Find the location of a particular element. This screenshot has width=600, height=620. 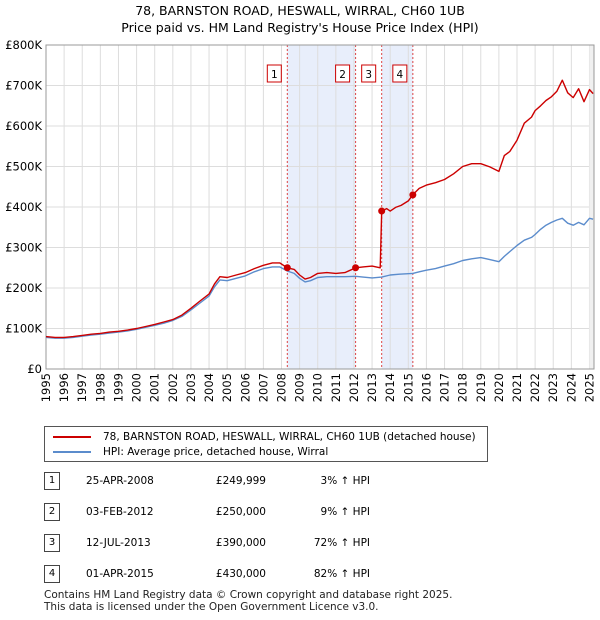

y-tick-label: £300K is located at coordinates (23, 248).